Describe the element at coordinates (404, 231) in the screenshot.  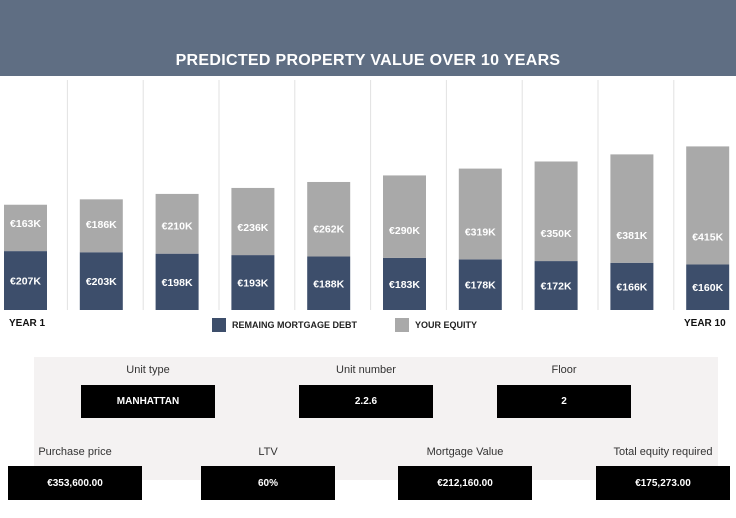
I see `data-label-equity: €290K` at that location.